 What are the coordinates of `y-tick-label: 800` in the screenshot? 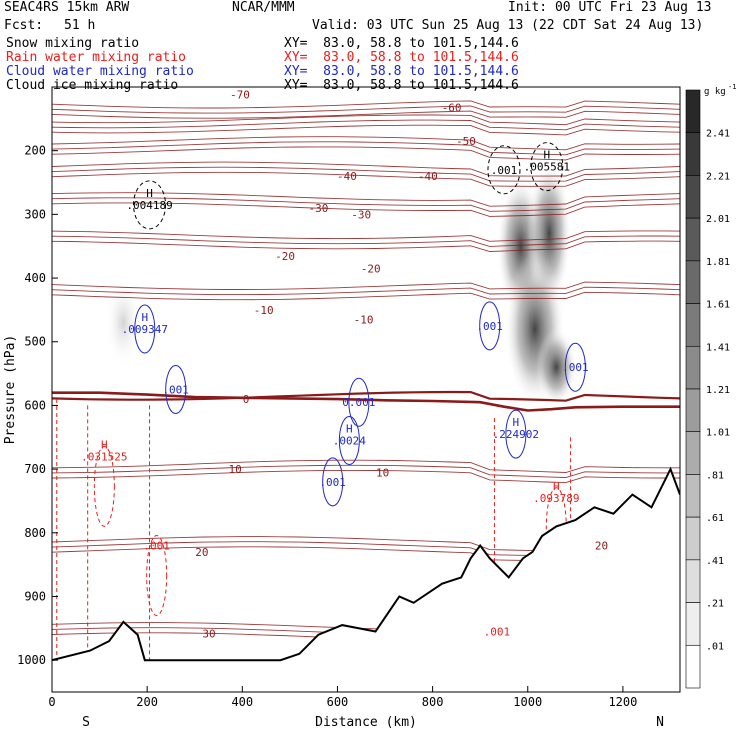 It's located at (35, 533).